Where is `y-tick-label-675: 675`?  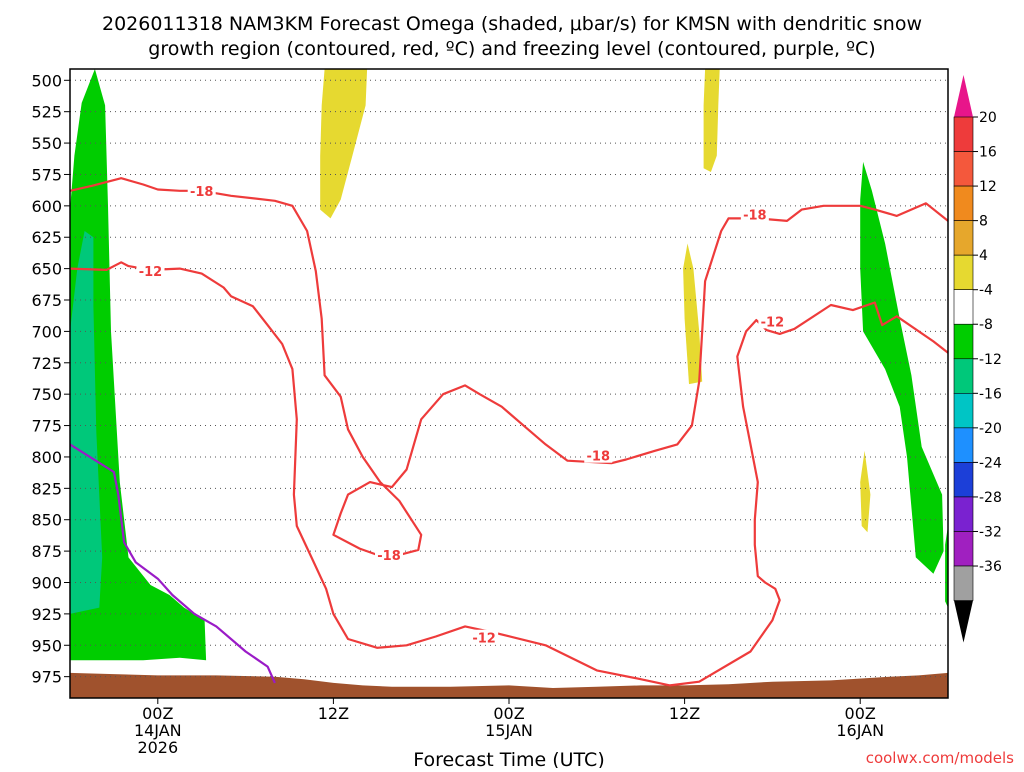 y-tick-label-675: 675 is located at coordinates (46, 300).